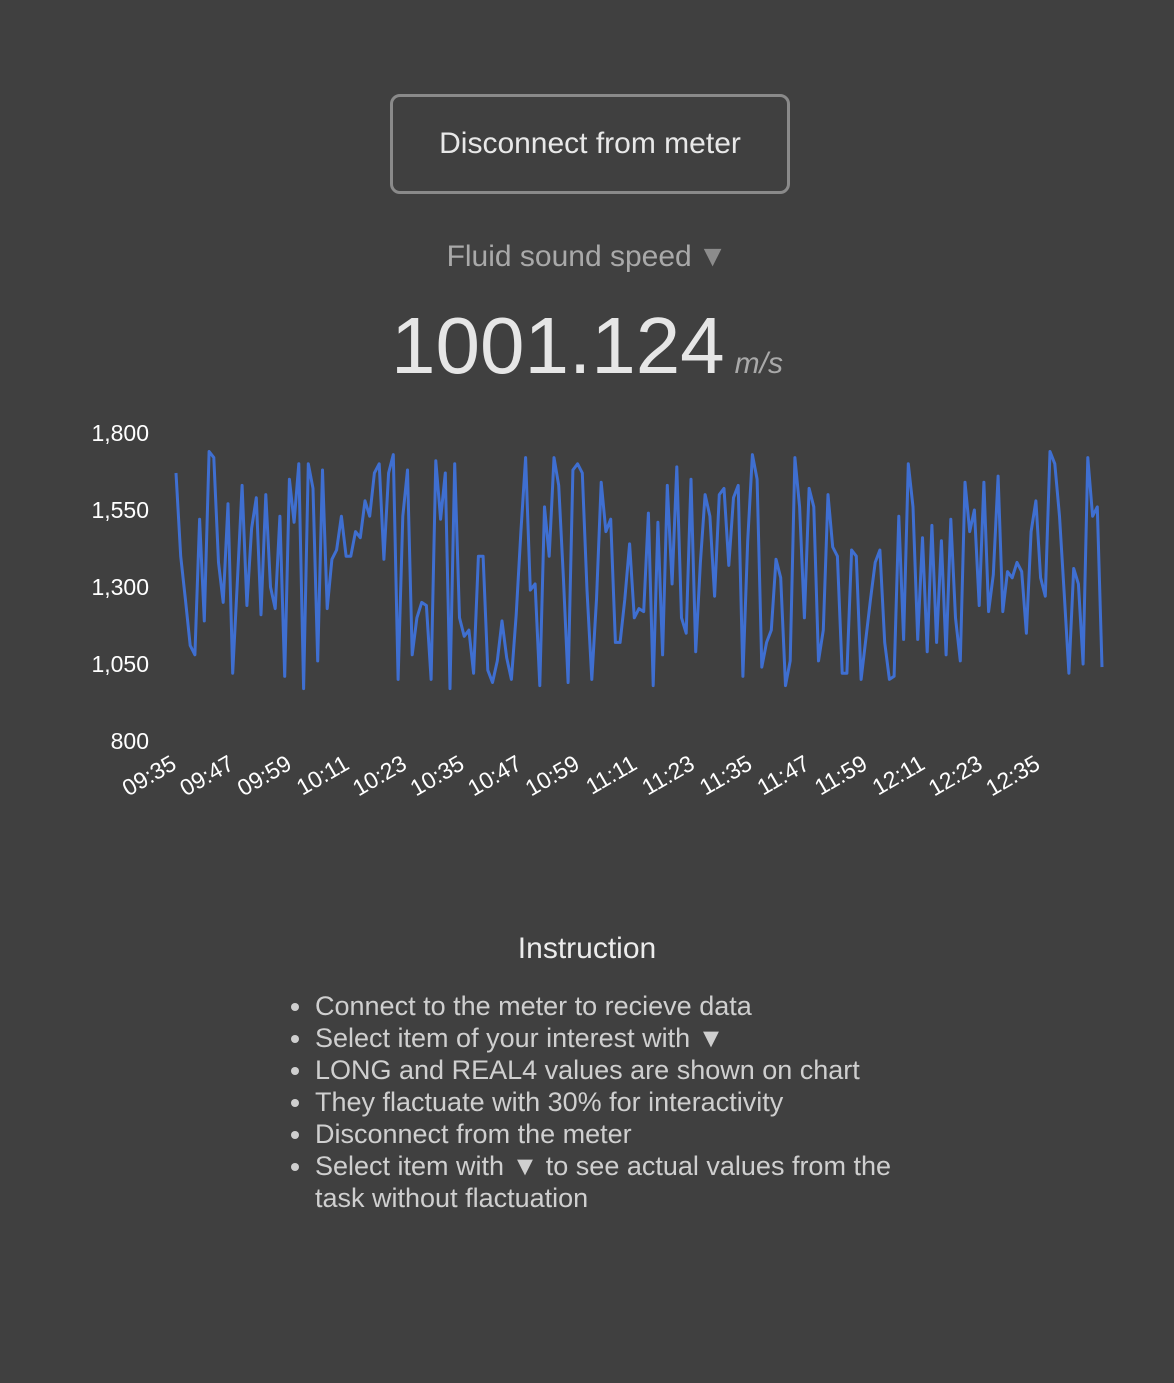 The height and width of the screenshot is (1383, 1174). I want to click on list-item: Disconnect from the meter, so click(598, 1134).